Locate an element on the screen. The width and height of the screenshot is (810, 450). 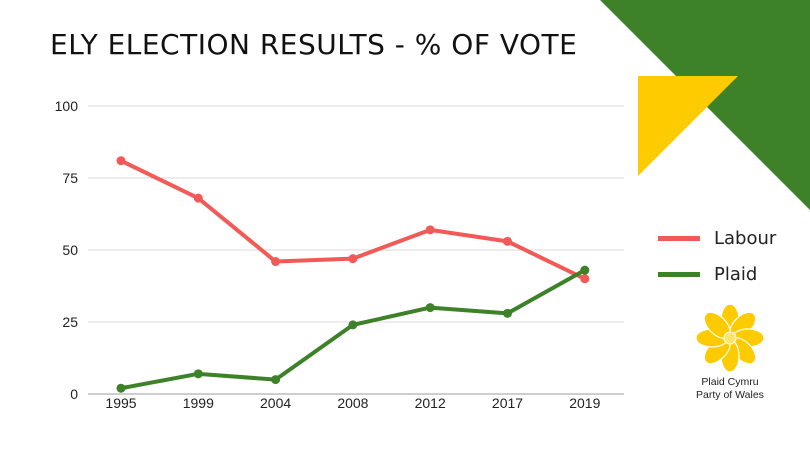
x-tick-label-2012: 2012 is located at coordinates (430, 403).